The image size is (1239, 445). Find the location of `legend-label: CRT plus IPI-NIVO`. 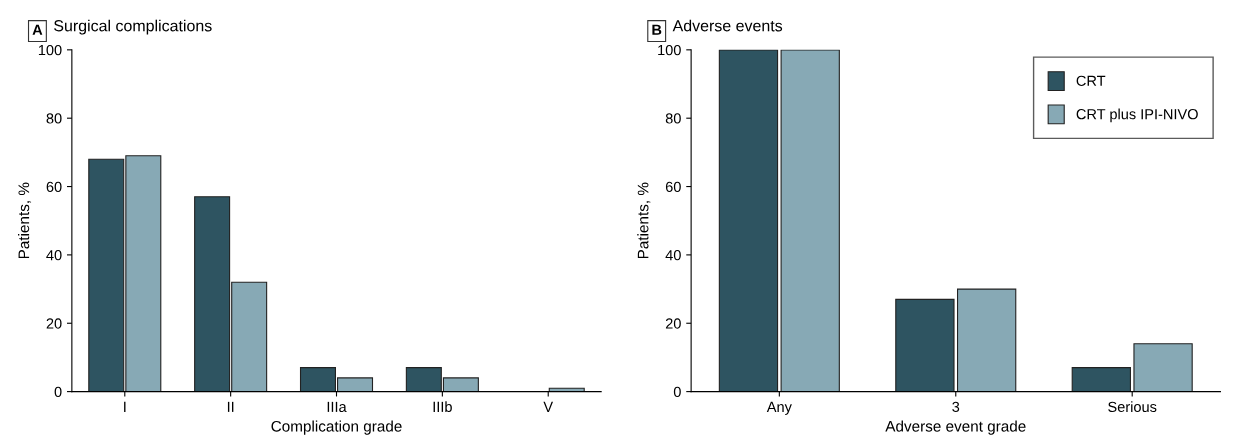

legend-label: CRT plus IPI-NIVO is located at coordinates (1137, 115).